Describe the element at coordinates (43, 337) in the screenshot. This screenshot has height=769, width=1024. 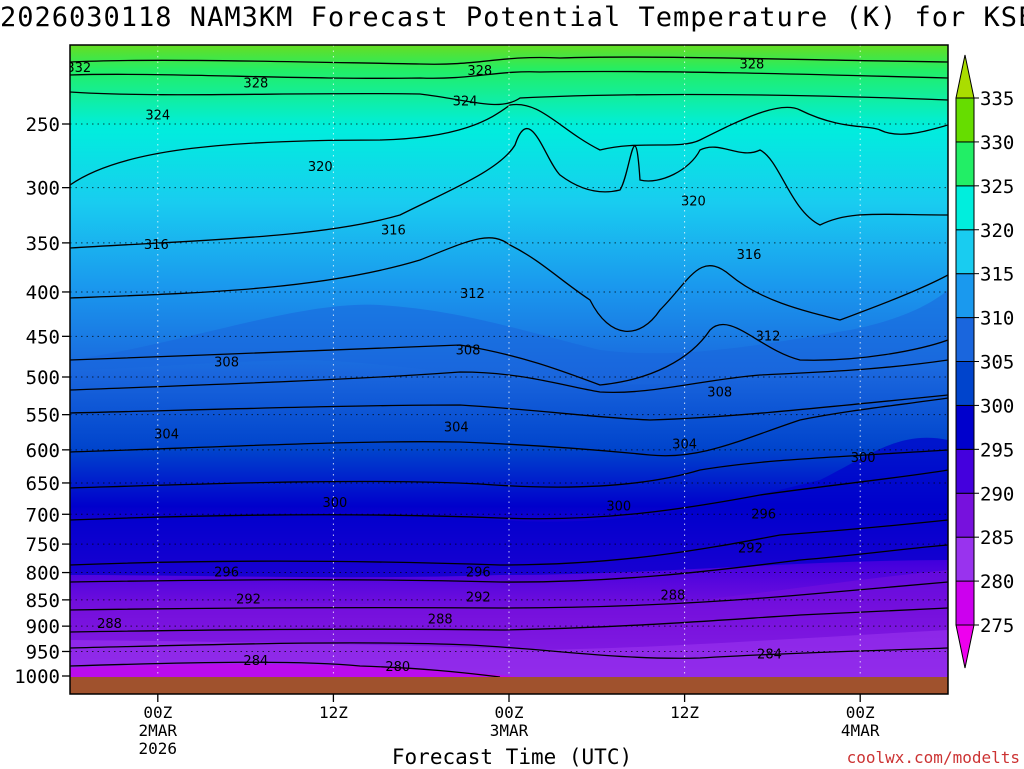
I see `y-tick-label: 450` at that location.